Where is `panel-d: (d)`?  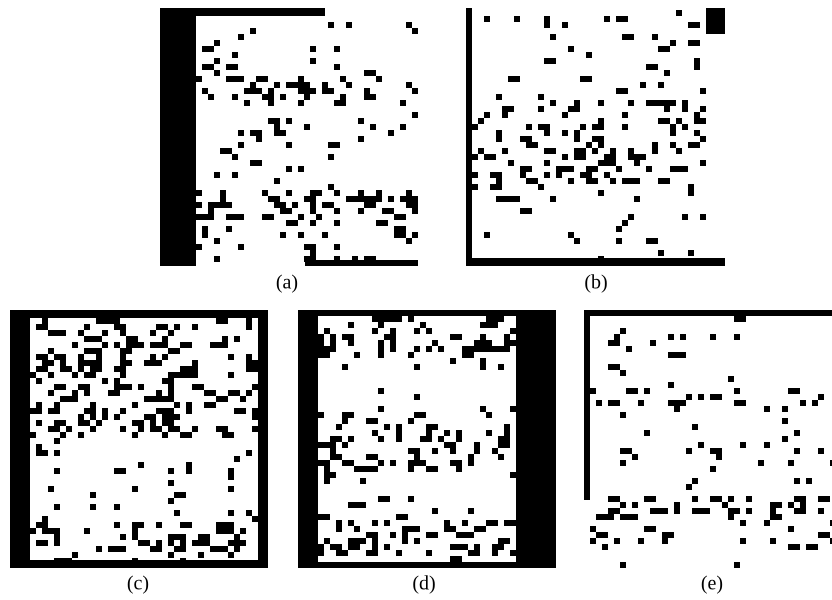 panel-d: (d) is located at coordinates (427, 452).